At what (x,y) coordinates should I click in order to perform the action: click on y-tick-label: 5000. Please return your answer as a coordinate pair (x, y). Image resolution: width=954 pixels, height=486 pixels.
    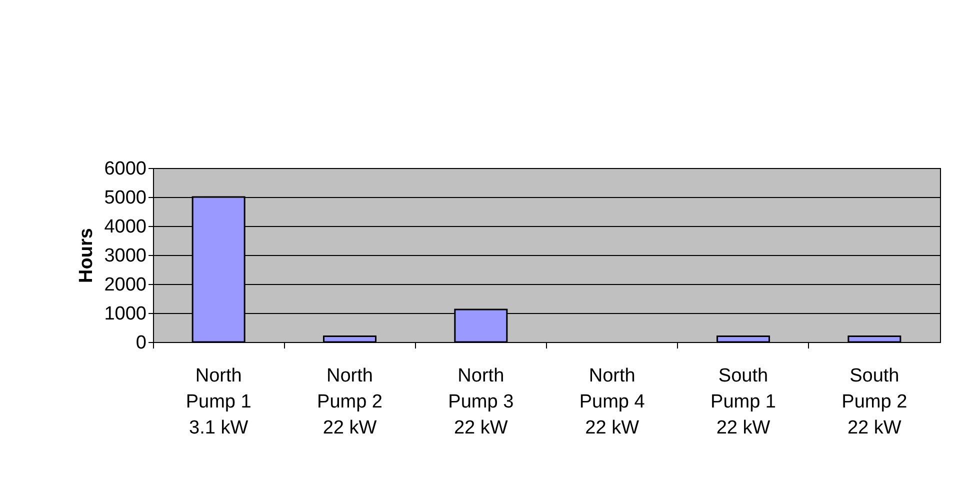
    Looking at the image, I should click on (125, 198).